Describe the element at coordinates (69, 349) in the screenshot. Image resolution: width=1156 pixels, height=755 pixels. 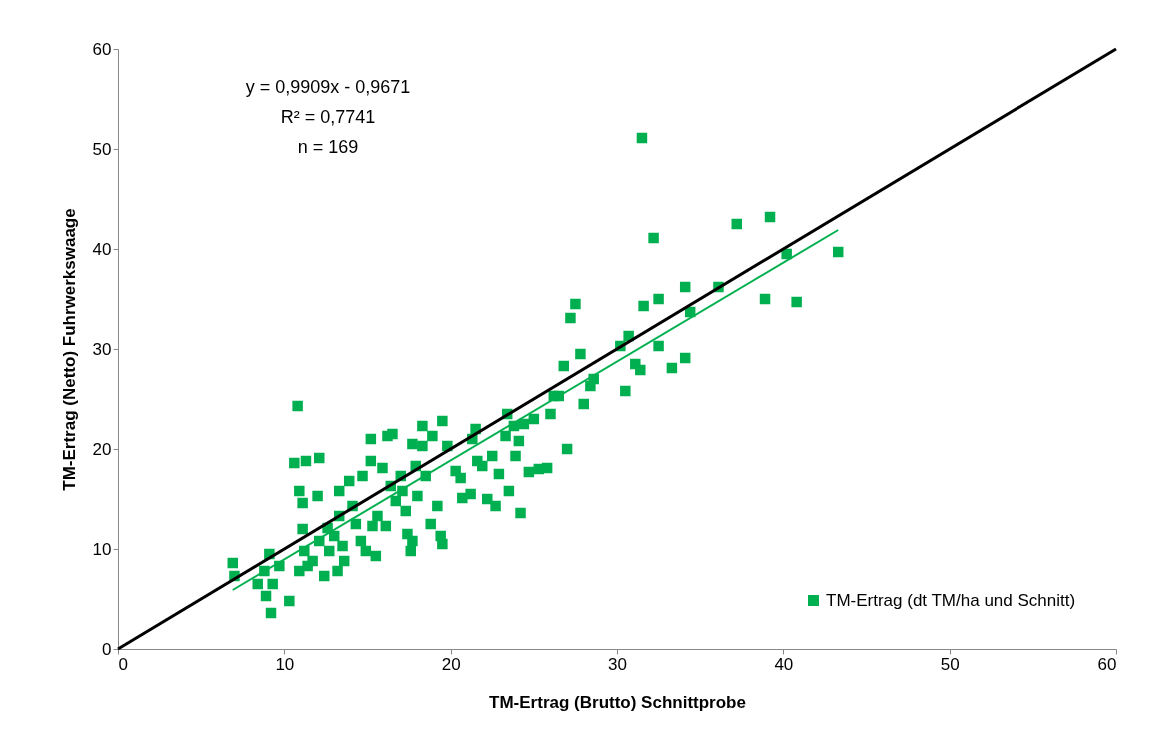
I see `y-axis-title: TM-Ertrag (Netto) Fuhrwerkswaage` at that location.